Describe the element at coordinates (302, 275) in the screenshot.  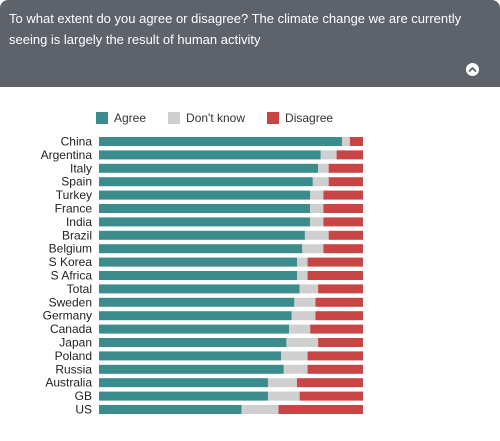
I see `bar-s-africa-dont-know` at that location.